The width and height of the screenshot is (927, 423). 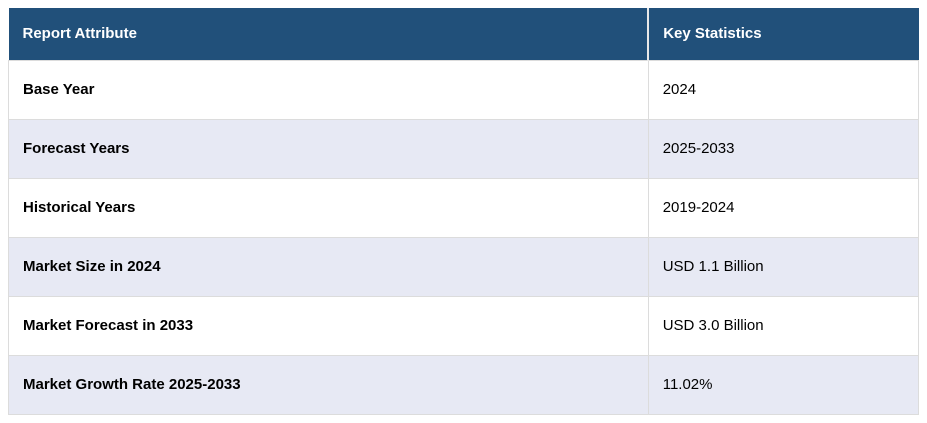 What do you see at coordinates (328, 207) in the screenshot?
I see `attribute-cell: Historical Years` at bounding box center [328, 207].